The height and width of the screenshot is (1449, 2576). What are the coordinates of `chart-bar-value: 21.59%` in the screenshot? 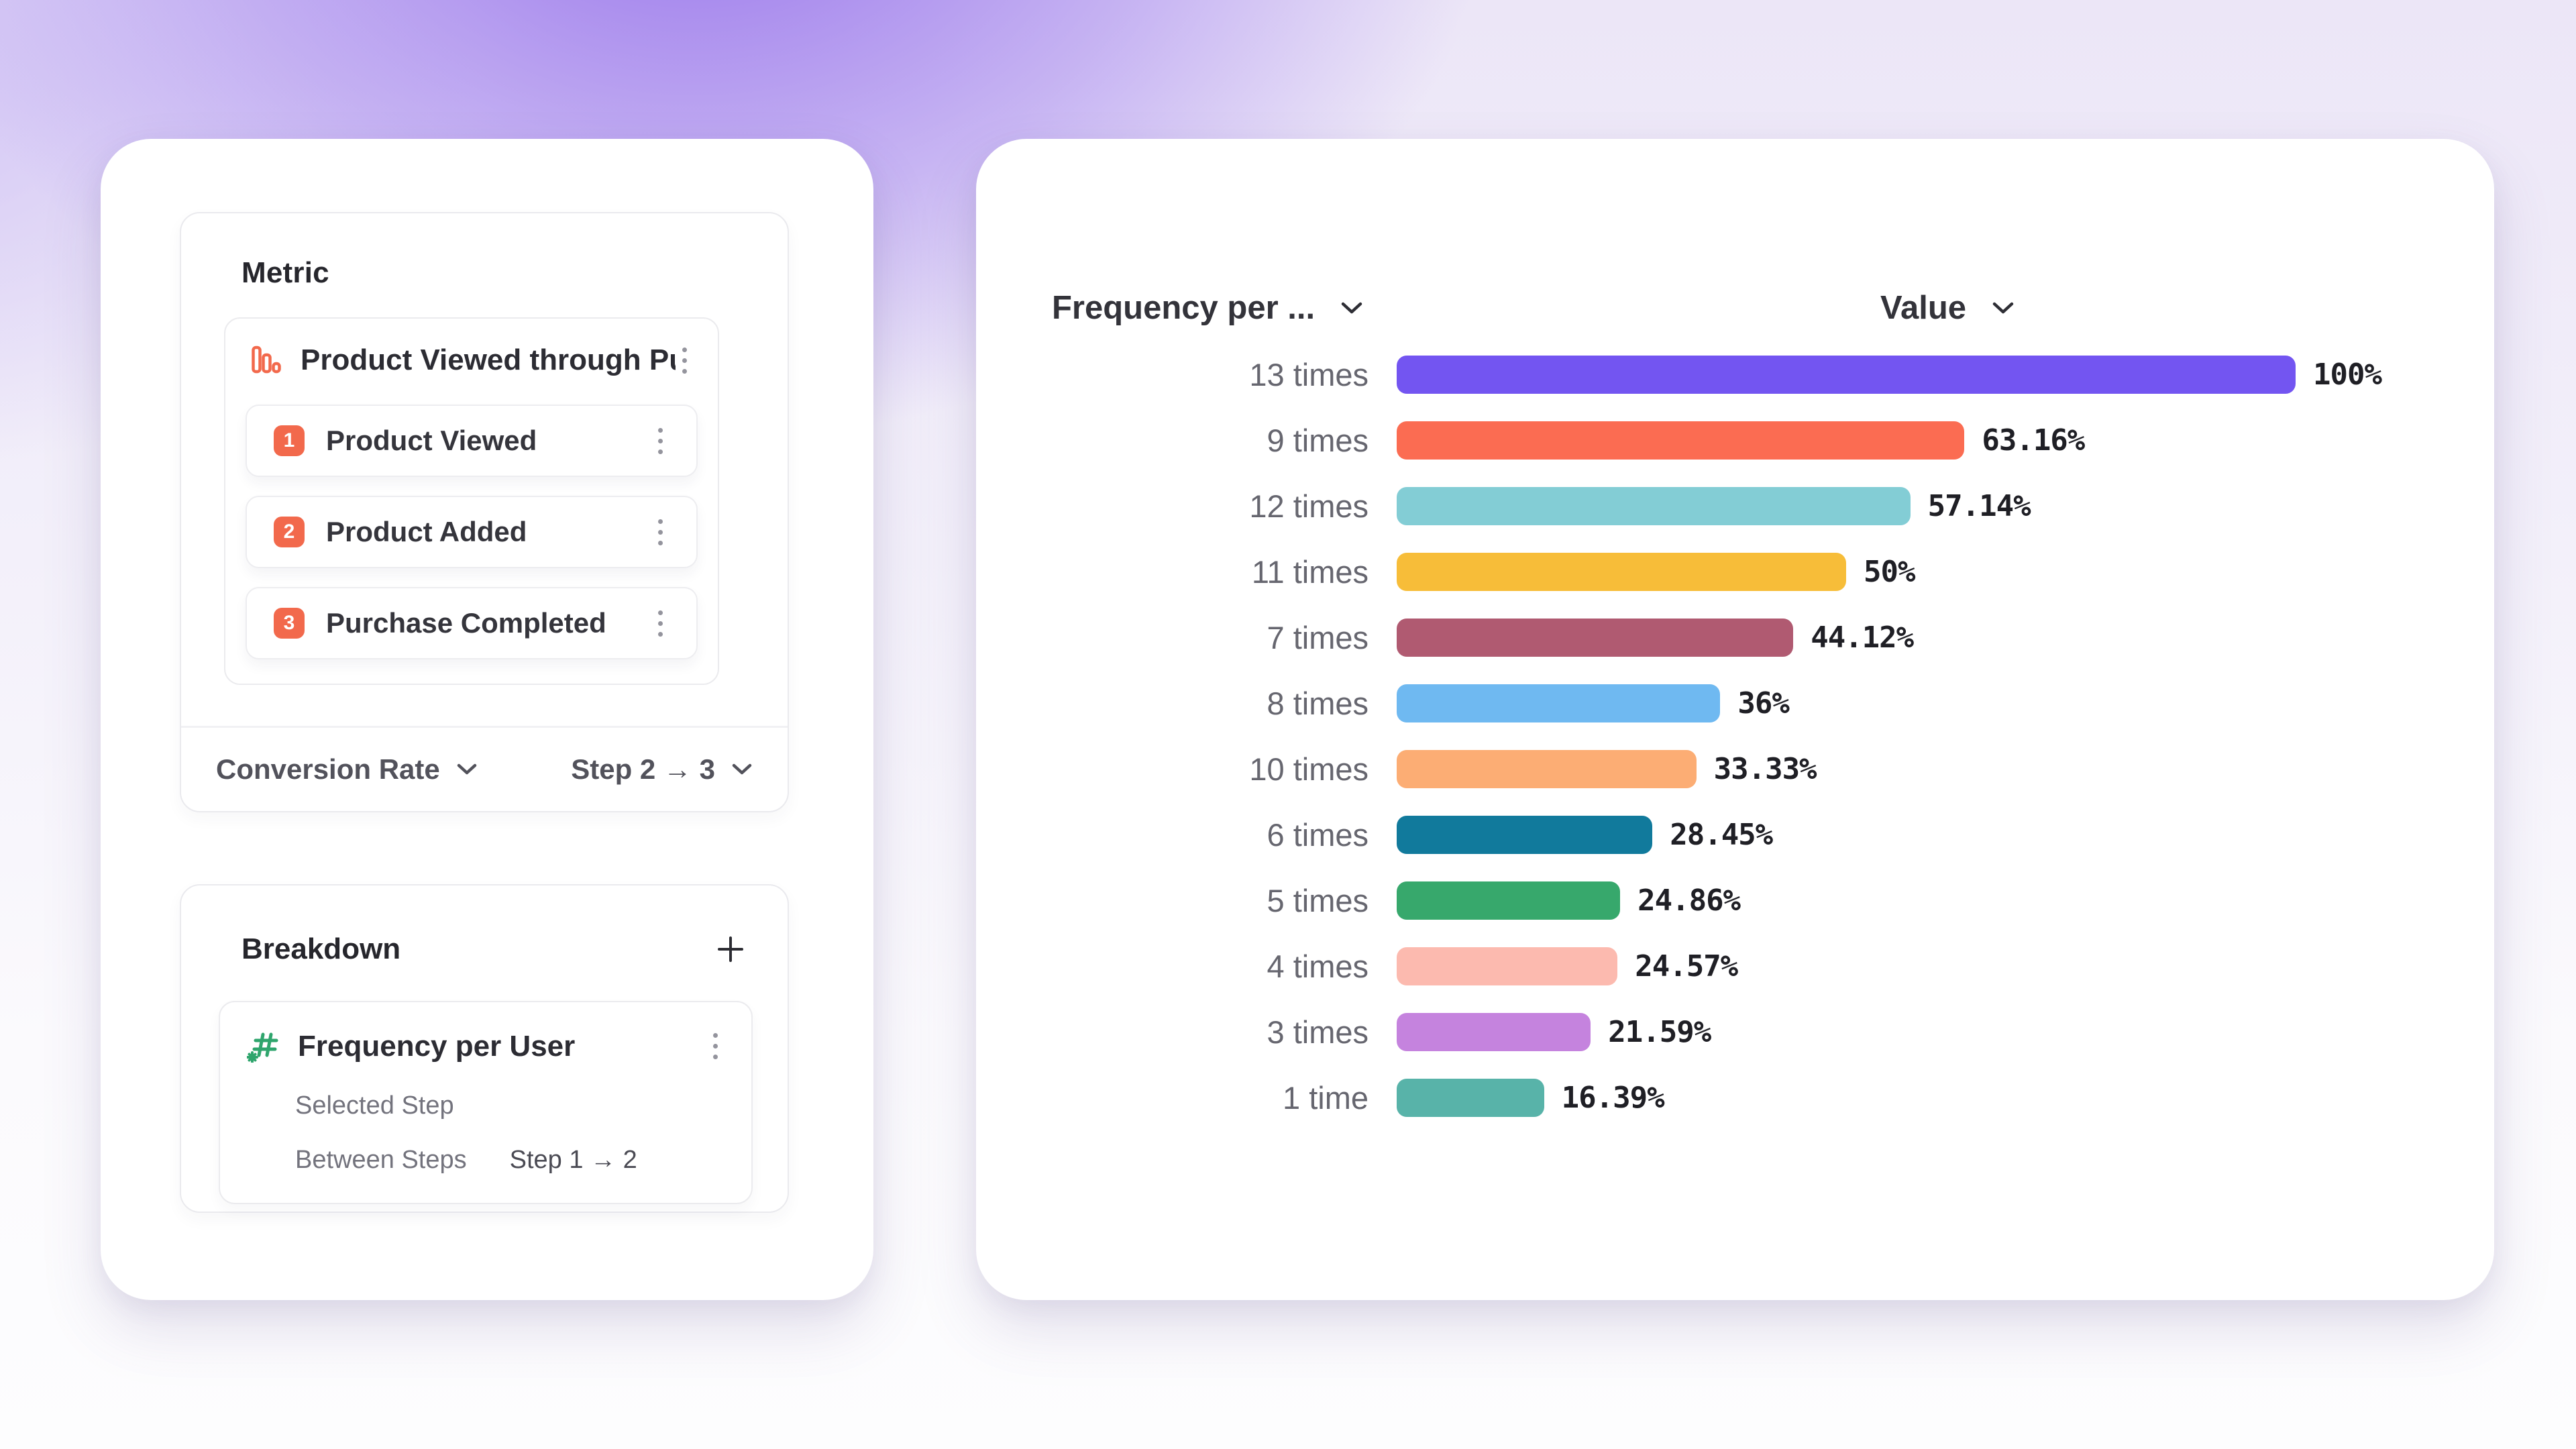 It's located at (1659, 1031).